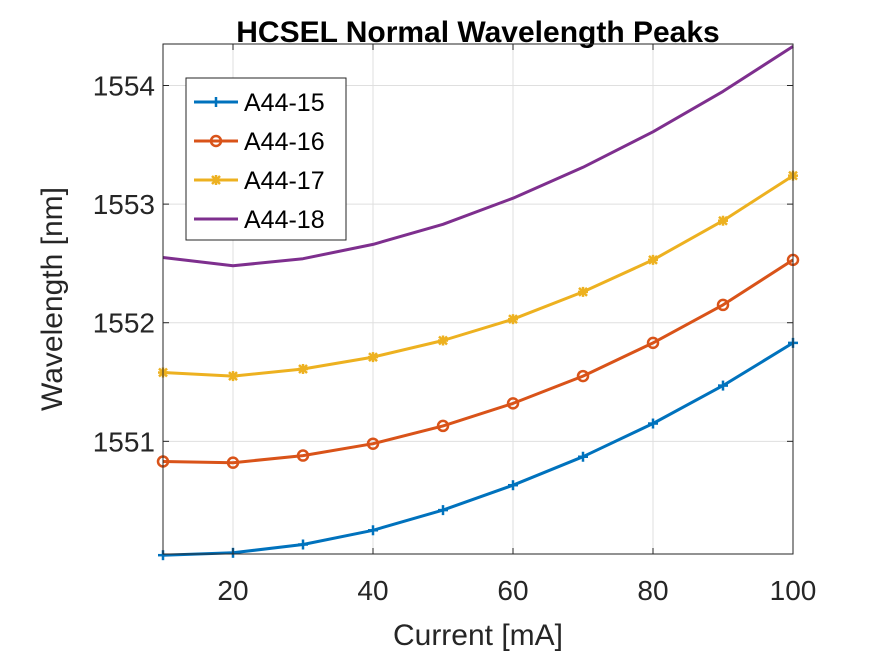 The image size is (875, 656). What do you see at coordinates (372, 590) in the screenshot?
I see `x-tick-label: 40` at bounding box center [372, 590].